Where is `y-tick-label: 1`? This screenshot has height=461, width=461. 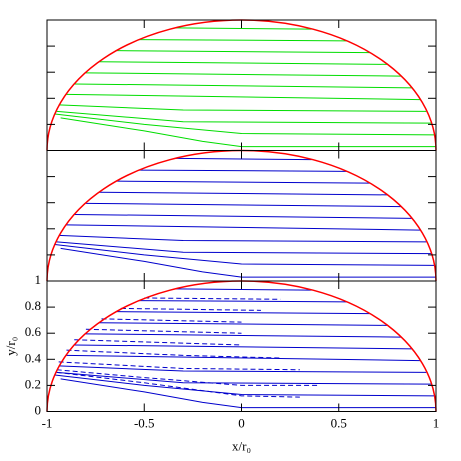
y-tick-label: 1 is located at coordinates (38, 279).